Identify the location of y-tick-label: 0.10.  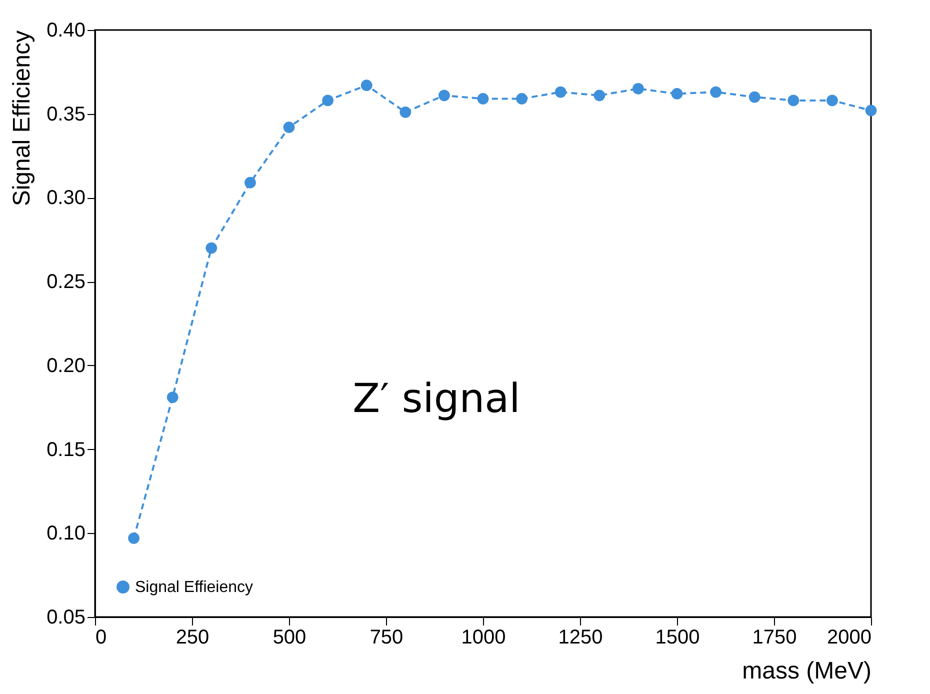
(66, 533).